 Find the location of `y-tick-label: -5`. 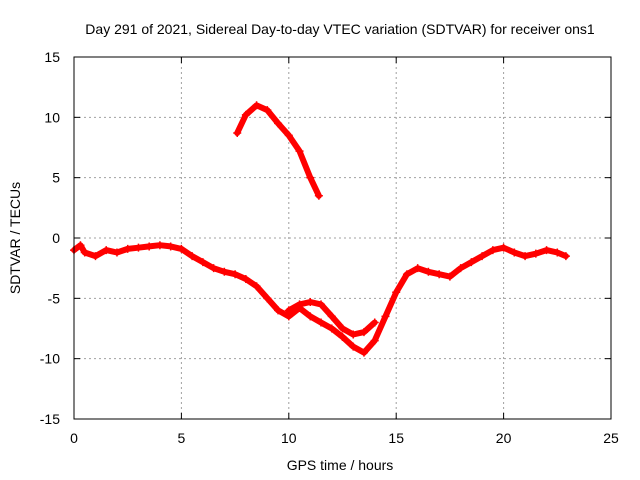

y-tick-label: -5 is located at coordinates (54, 298).